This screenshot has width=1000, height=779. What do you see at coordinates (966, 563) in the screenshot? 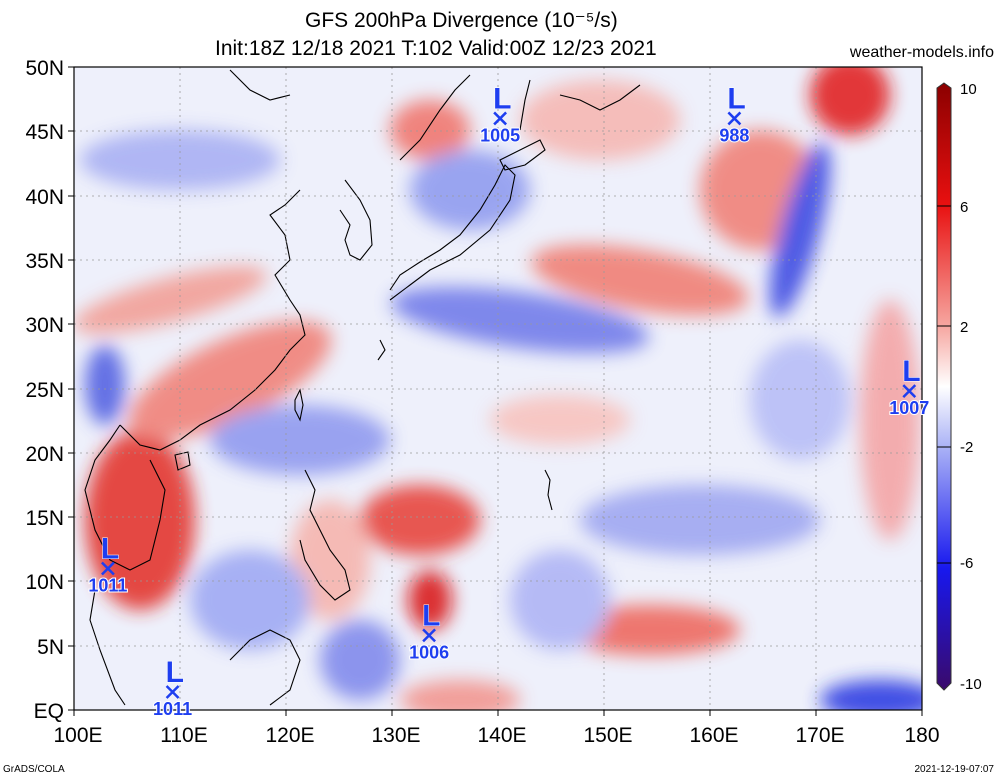
I see `colorbar-label: -6` at bounding box center [966, 563].